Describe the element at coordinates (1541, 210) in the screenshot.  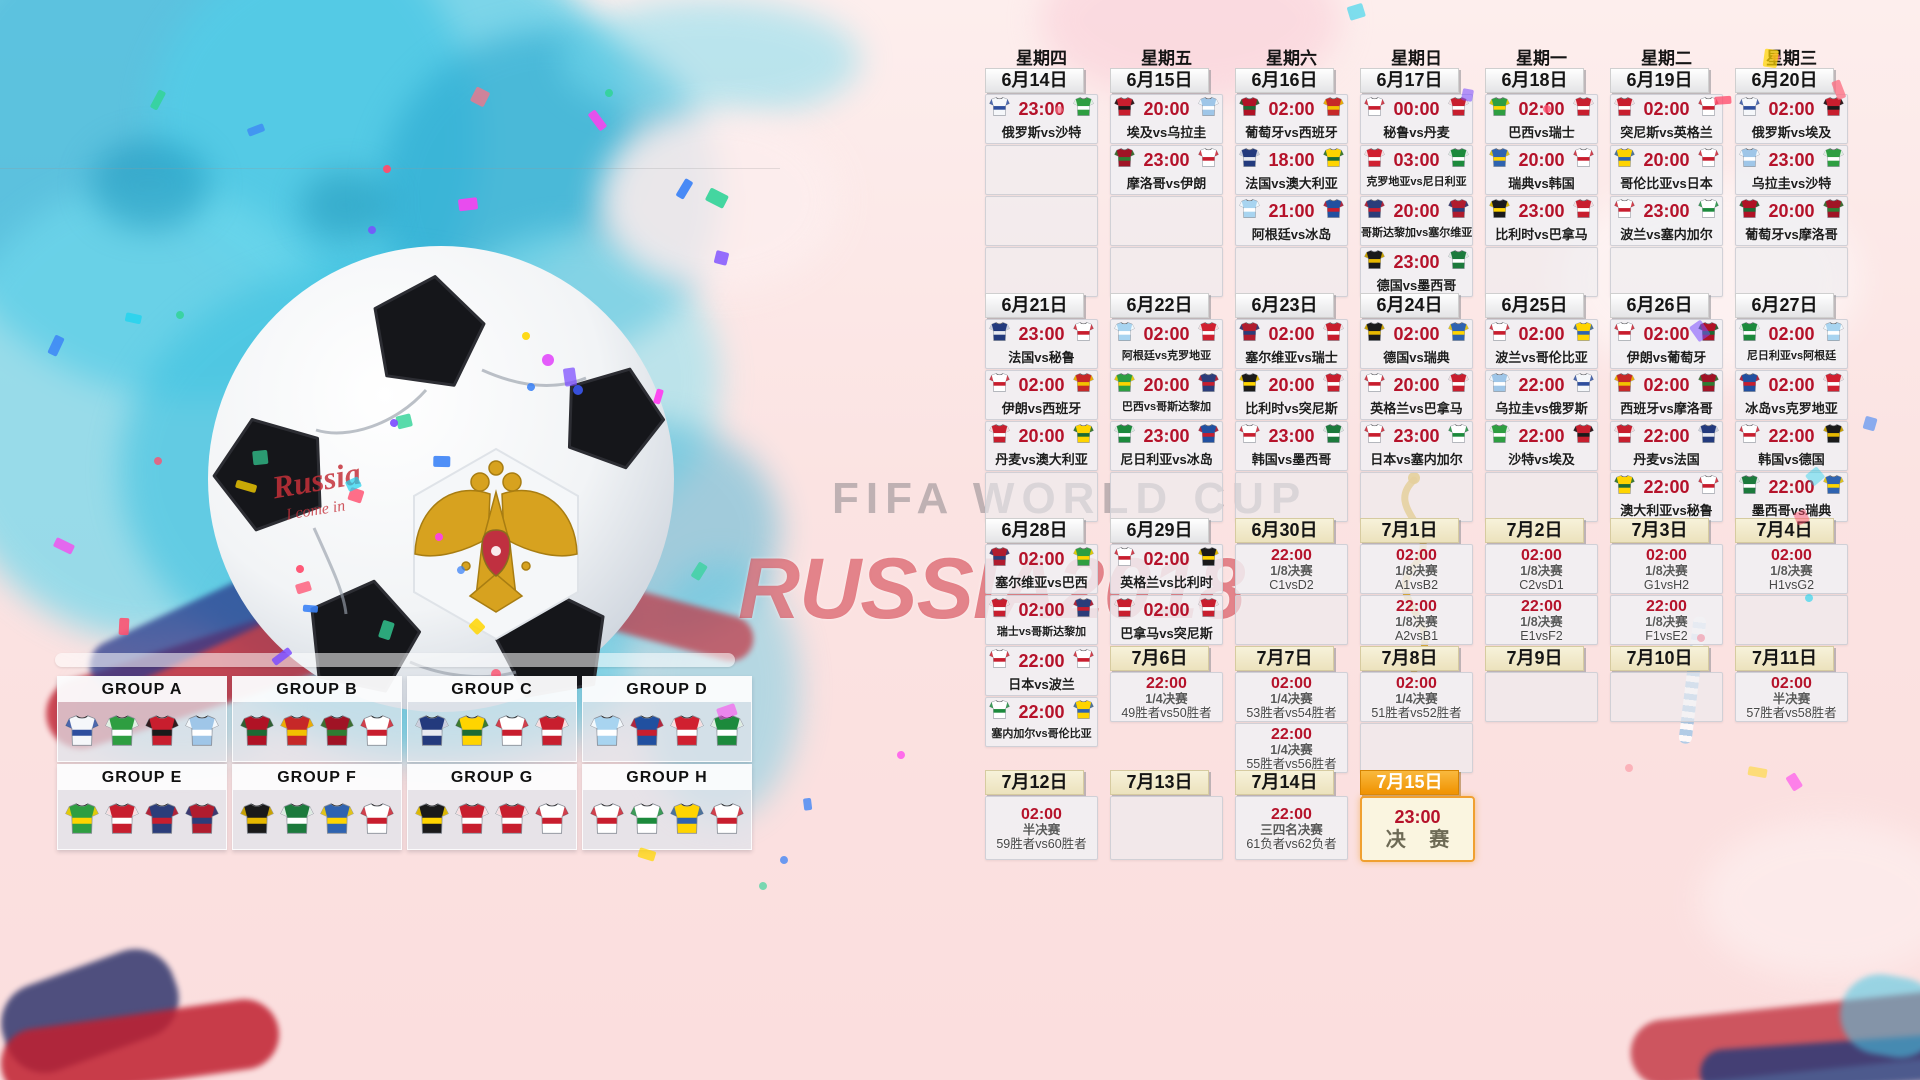
I see `match-time: 23:00` at that location.